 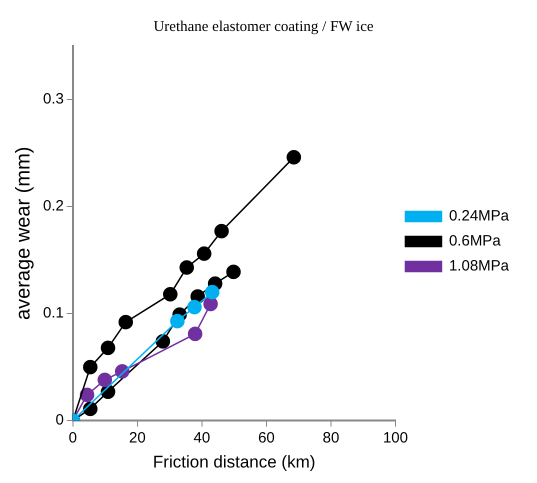 I want to click on x-tick-label: 40, so click(x=202, y=438).